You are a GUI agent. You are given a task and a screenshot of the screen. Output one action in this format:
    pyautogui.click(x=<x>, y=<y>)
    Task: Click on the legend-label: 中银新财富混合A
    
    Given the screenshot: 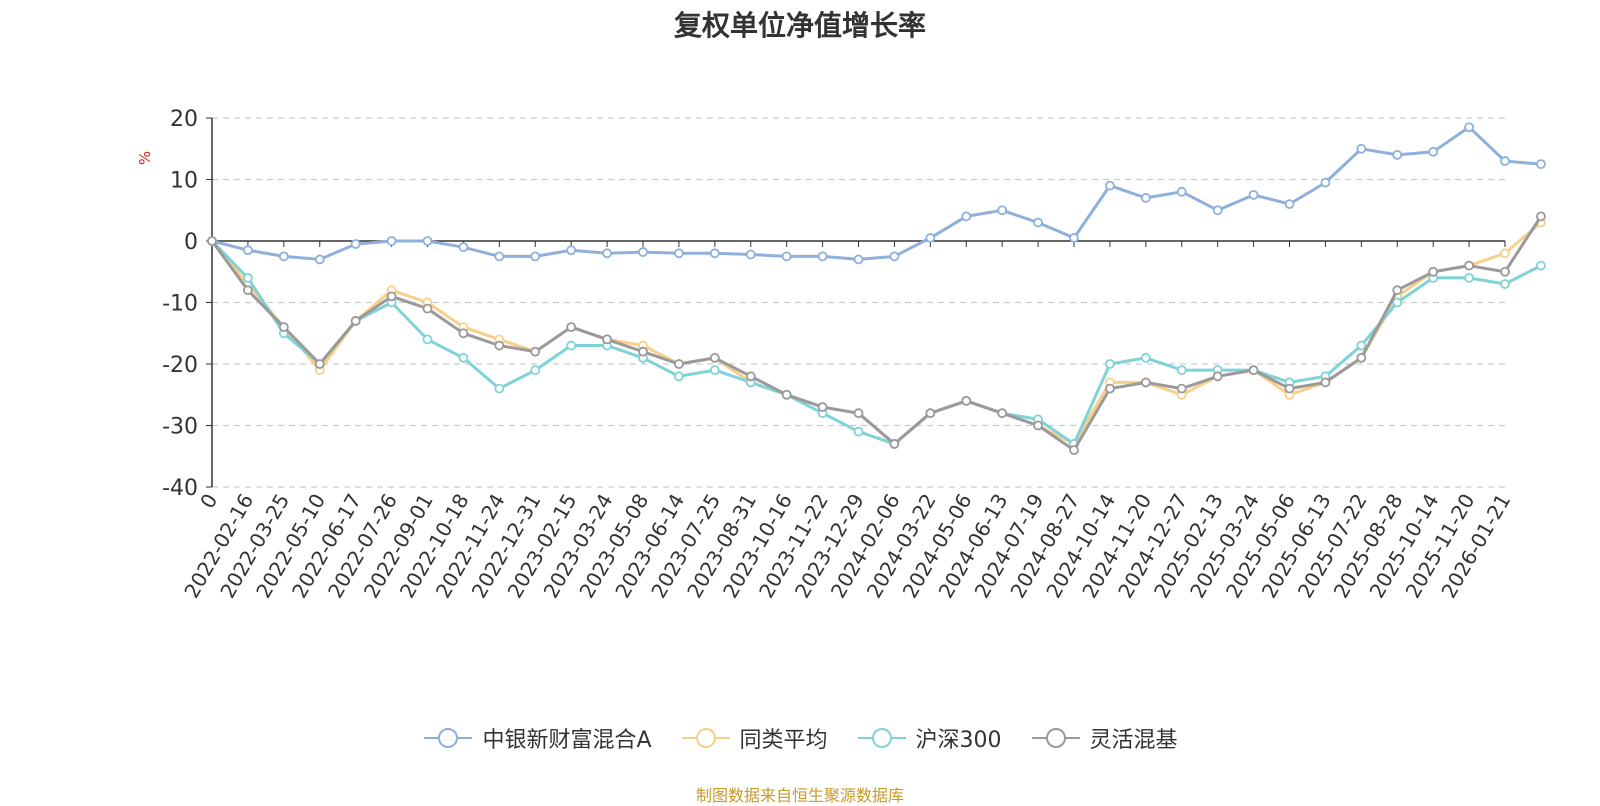 What is the action you would take?
    pyautogui.click(x=567, y=740)
    